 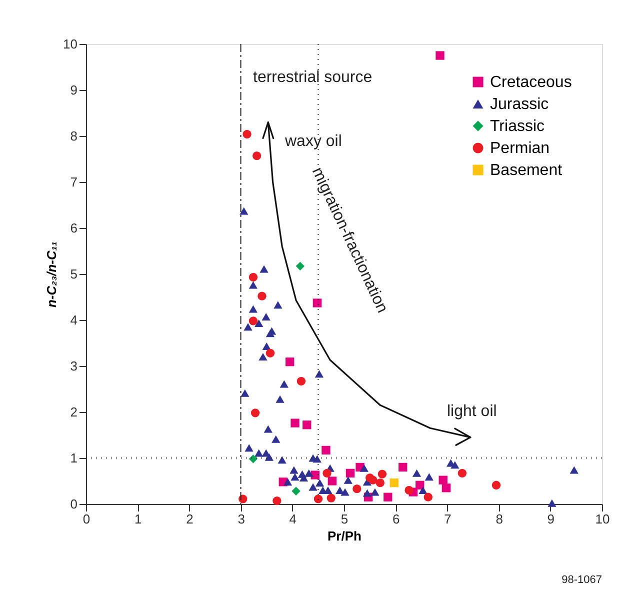 What do you see at coordinates (74, 320) in the screenshot?
I see `y-tick-label: 4` at bounding box center [74, 320].